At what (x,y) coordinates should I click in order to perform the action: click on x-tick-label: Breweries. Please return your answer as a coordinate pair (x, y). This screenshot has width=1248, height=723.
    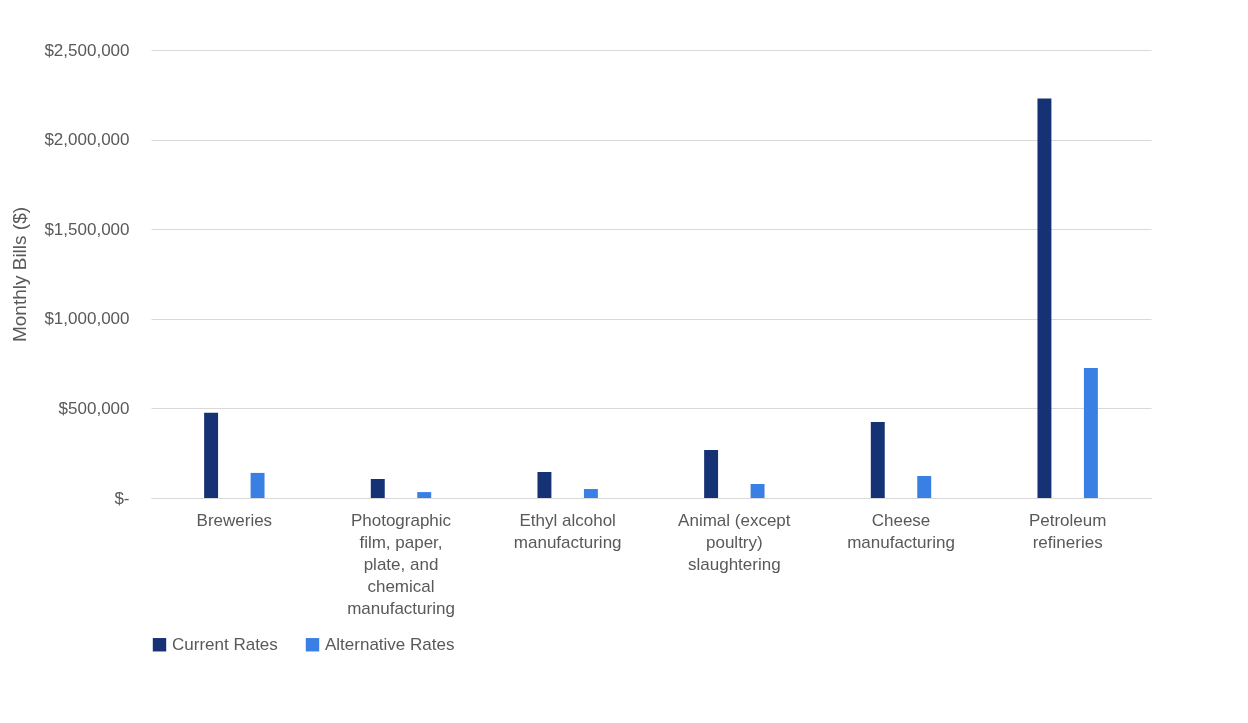
    Looking at the image, I should click on (234, 520).